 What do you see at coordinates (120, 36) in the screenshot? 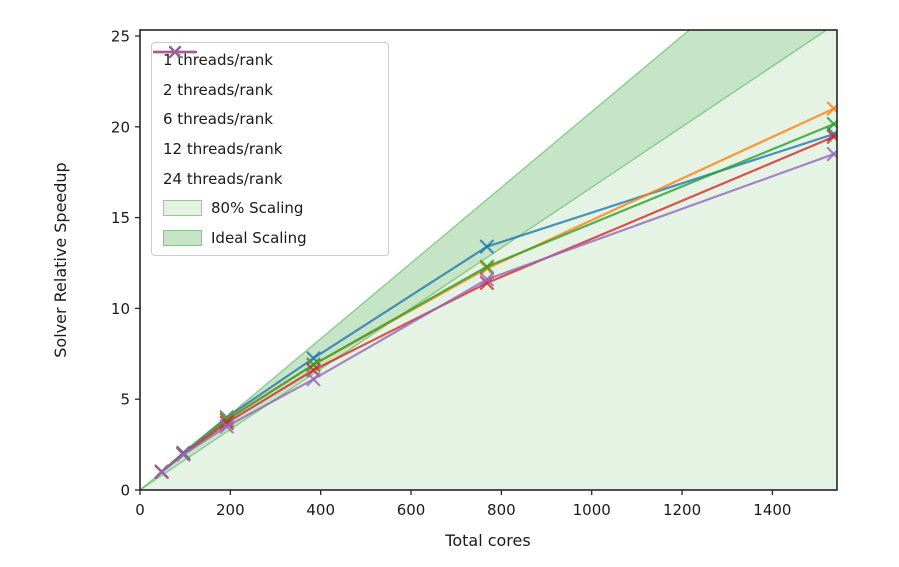
I see `y-tick-label: 25` at bounding box center [120, 36].